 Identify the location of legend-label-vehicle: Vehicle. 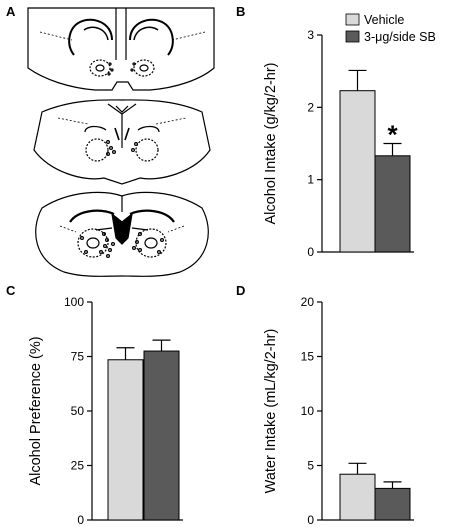
(384, 20).